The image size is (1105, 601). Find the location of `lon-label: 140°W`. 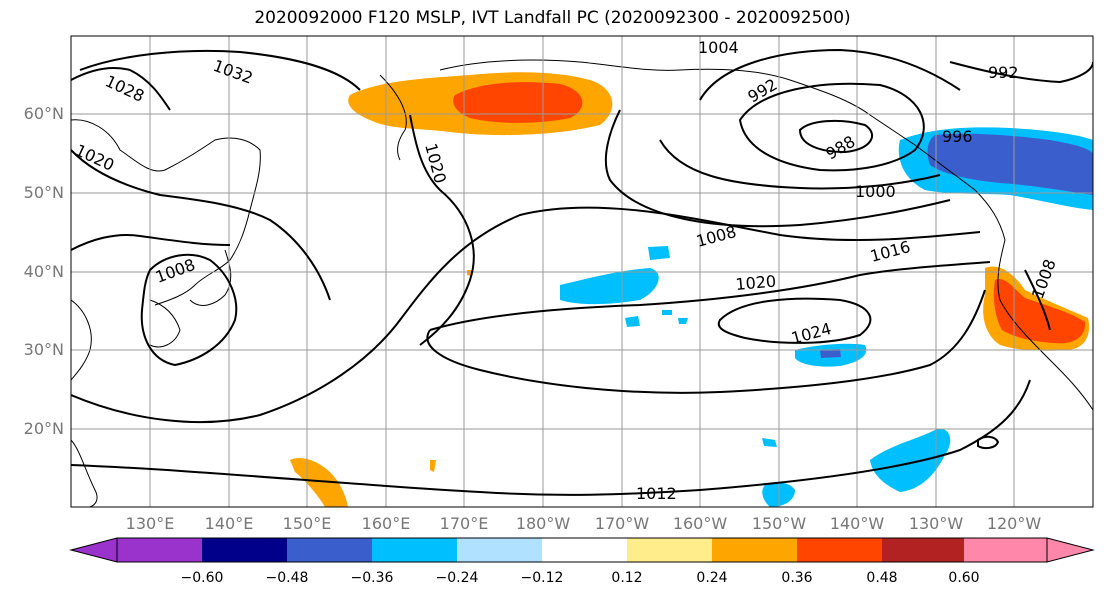

lon-label: 140°W is located at coordinates (857, 523).